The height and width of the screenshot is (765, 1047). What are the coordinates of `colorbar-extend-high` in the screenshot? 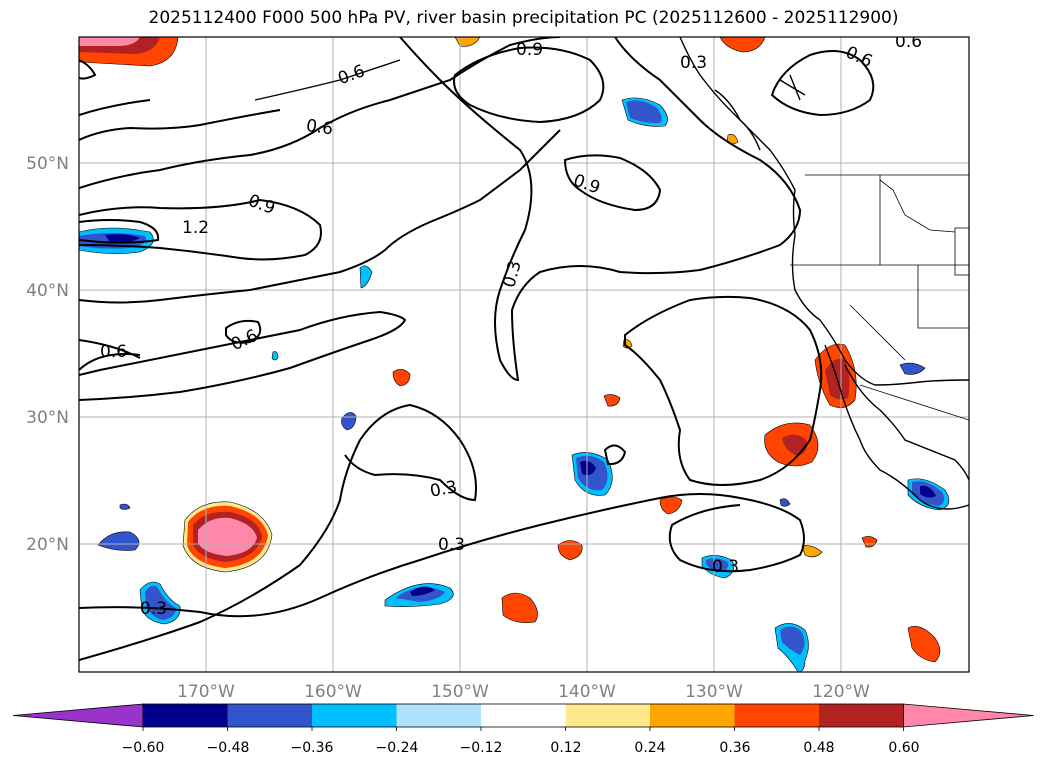 It's located at (968, 715).